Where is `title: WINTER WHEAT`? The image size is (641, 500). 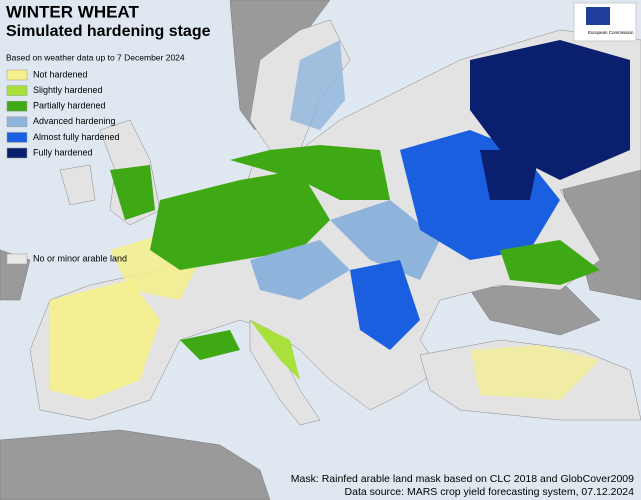
title: WINTER WHEAT is located at coordinates (72, 11).